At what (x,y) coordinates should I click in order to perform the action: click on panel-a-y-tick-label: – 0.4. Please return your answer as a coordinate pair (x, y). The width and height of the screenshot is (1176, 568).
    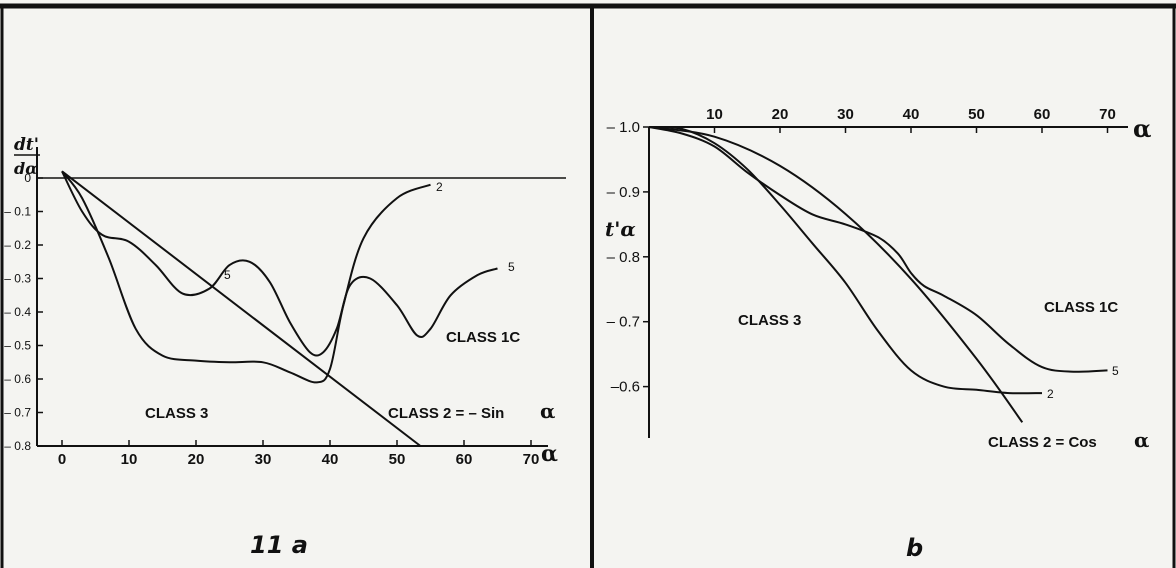
    Looking at the image, I should click on (17, 312).